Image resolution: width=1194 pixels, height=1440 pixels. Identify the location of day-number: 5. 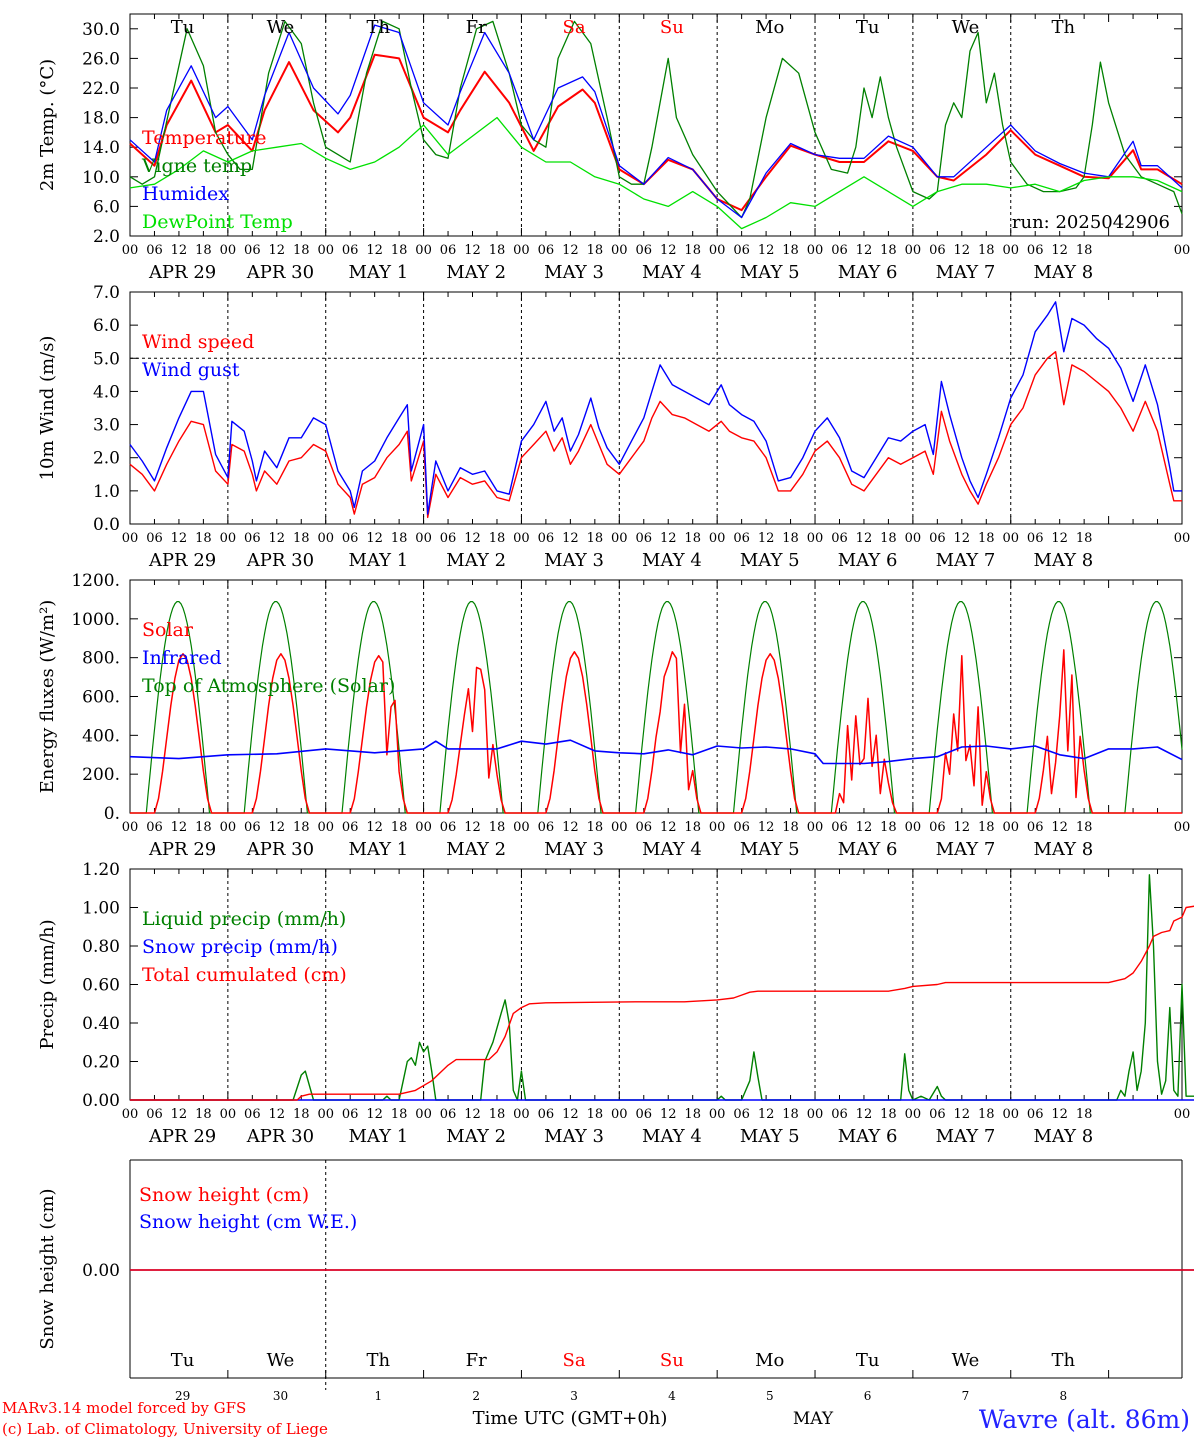
(770, 1396).